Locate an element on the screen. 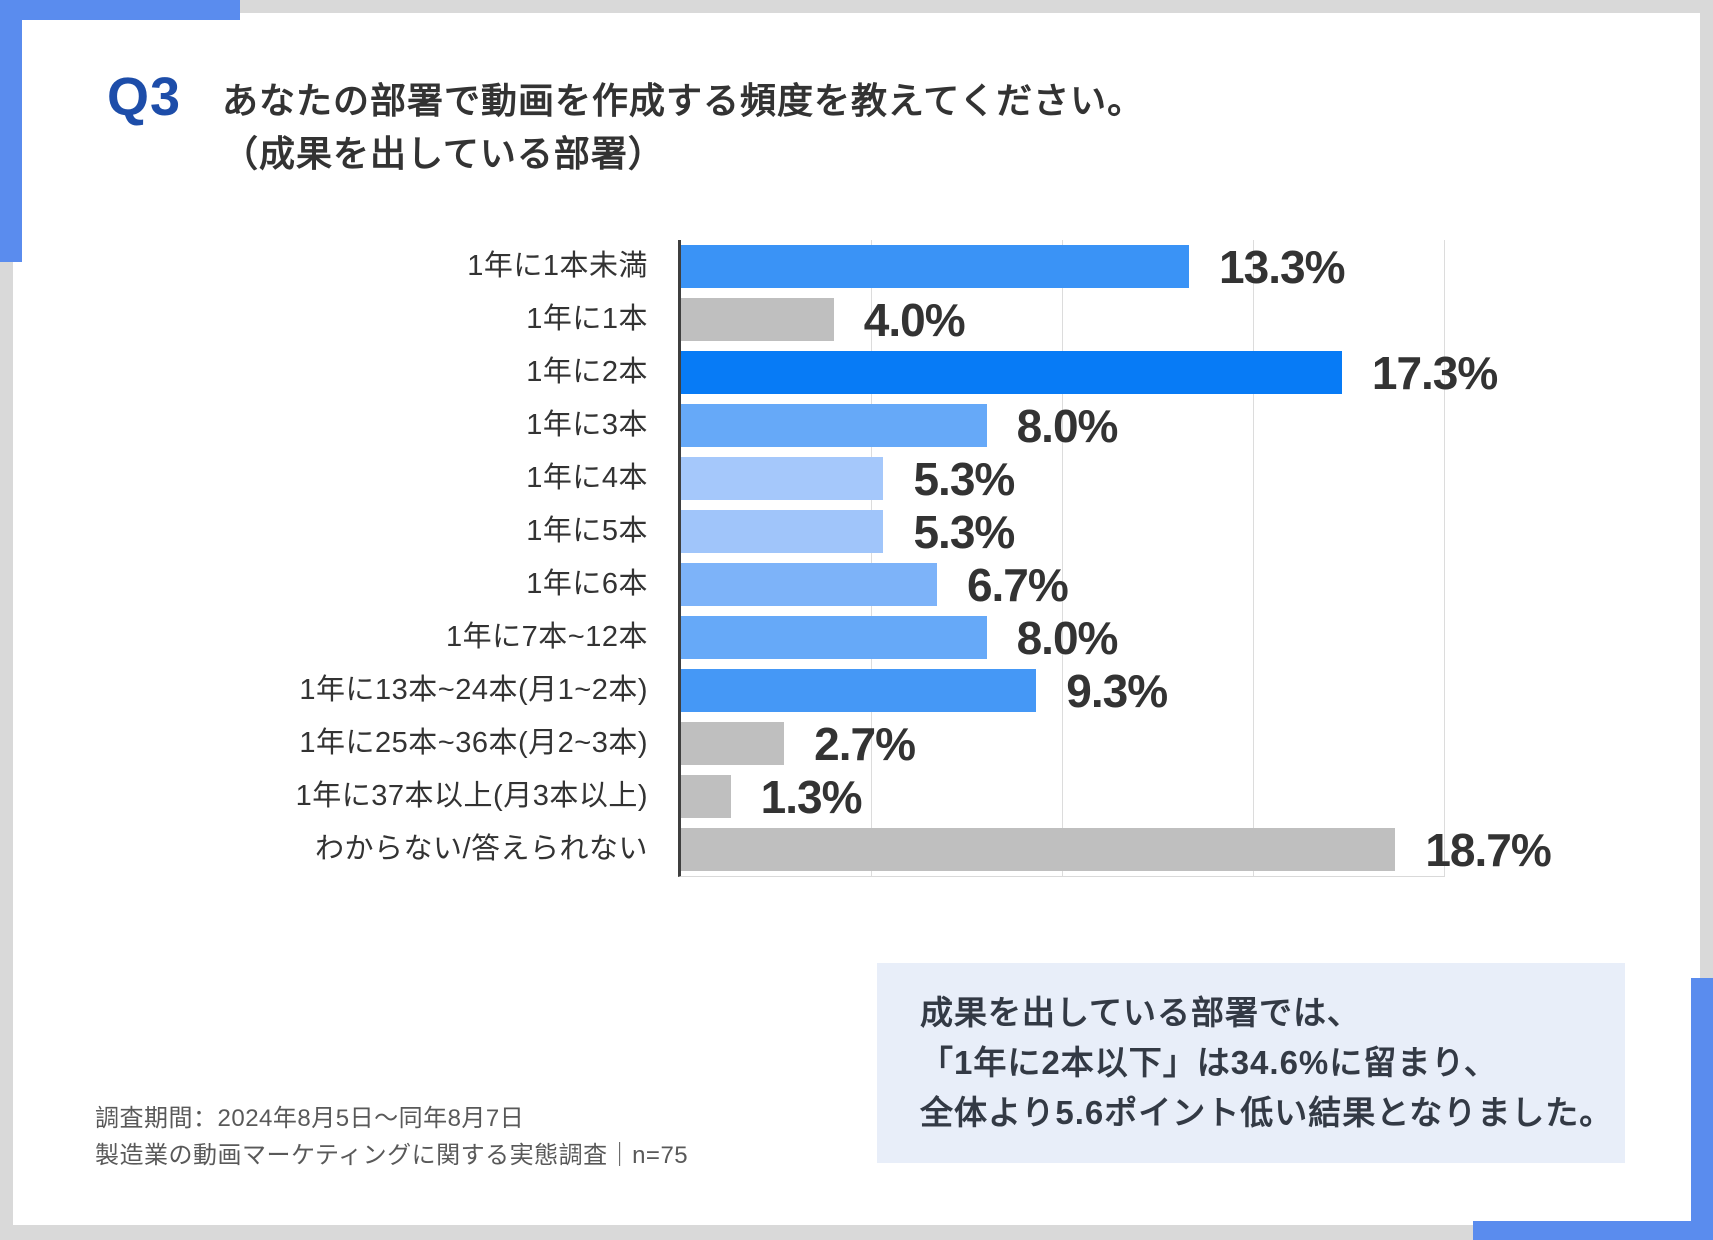 This screenshot has height=1240, width=1713. insight-note-line: 「1年に2本以下」は34.6%に留まり、 is located at coordinates (1209, 1062).